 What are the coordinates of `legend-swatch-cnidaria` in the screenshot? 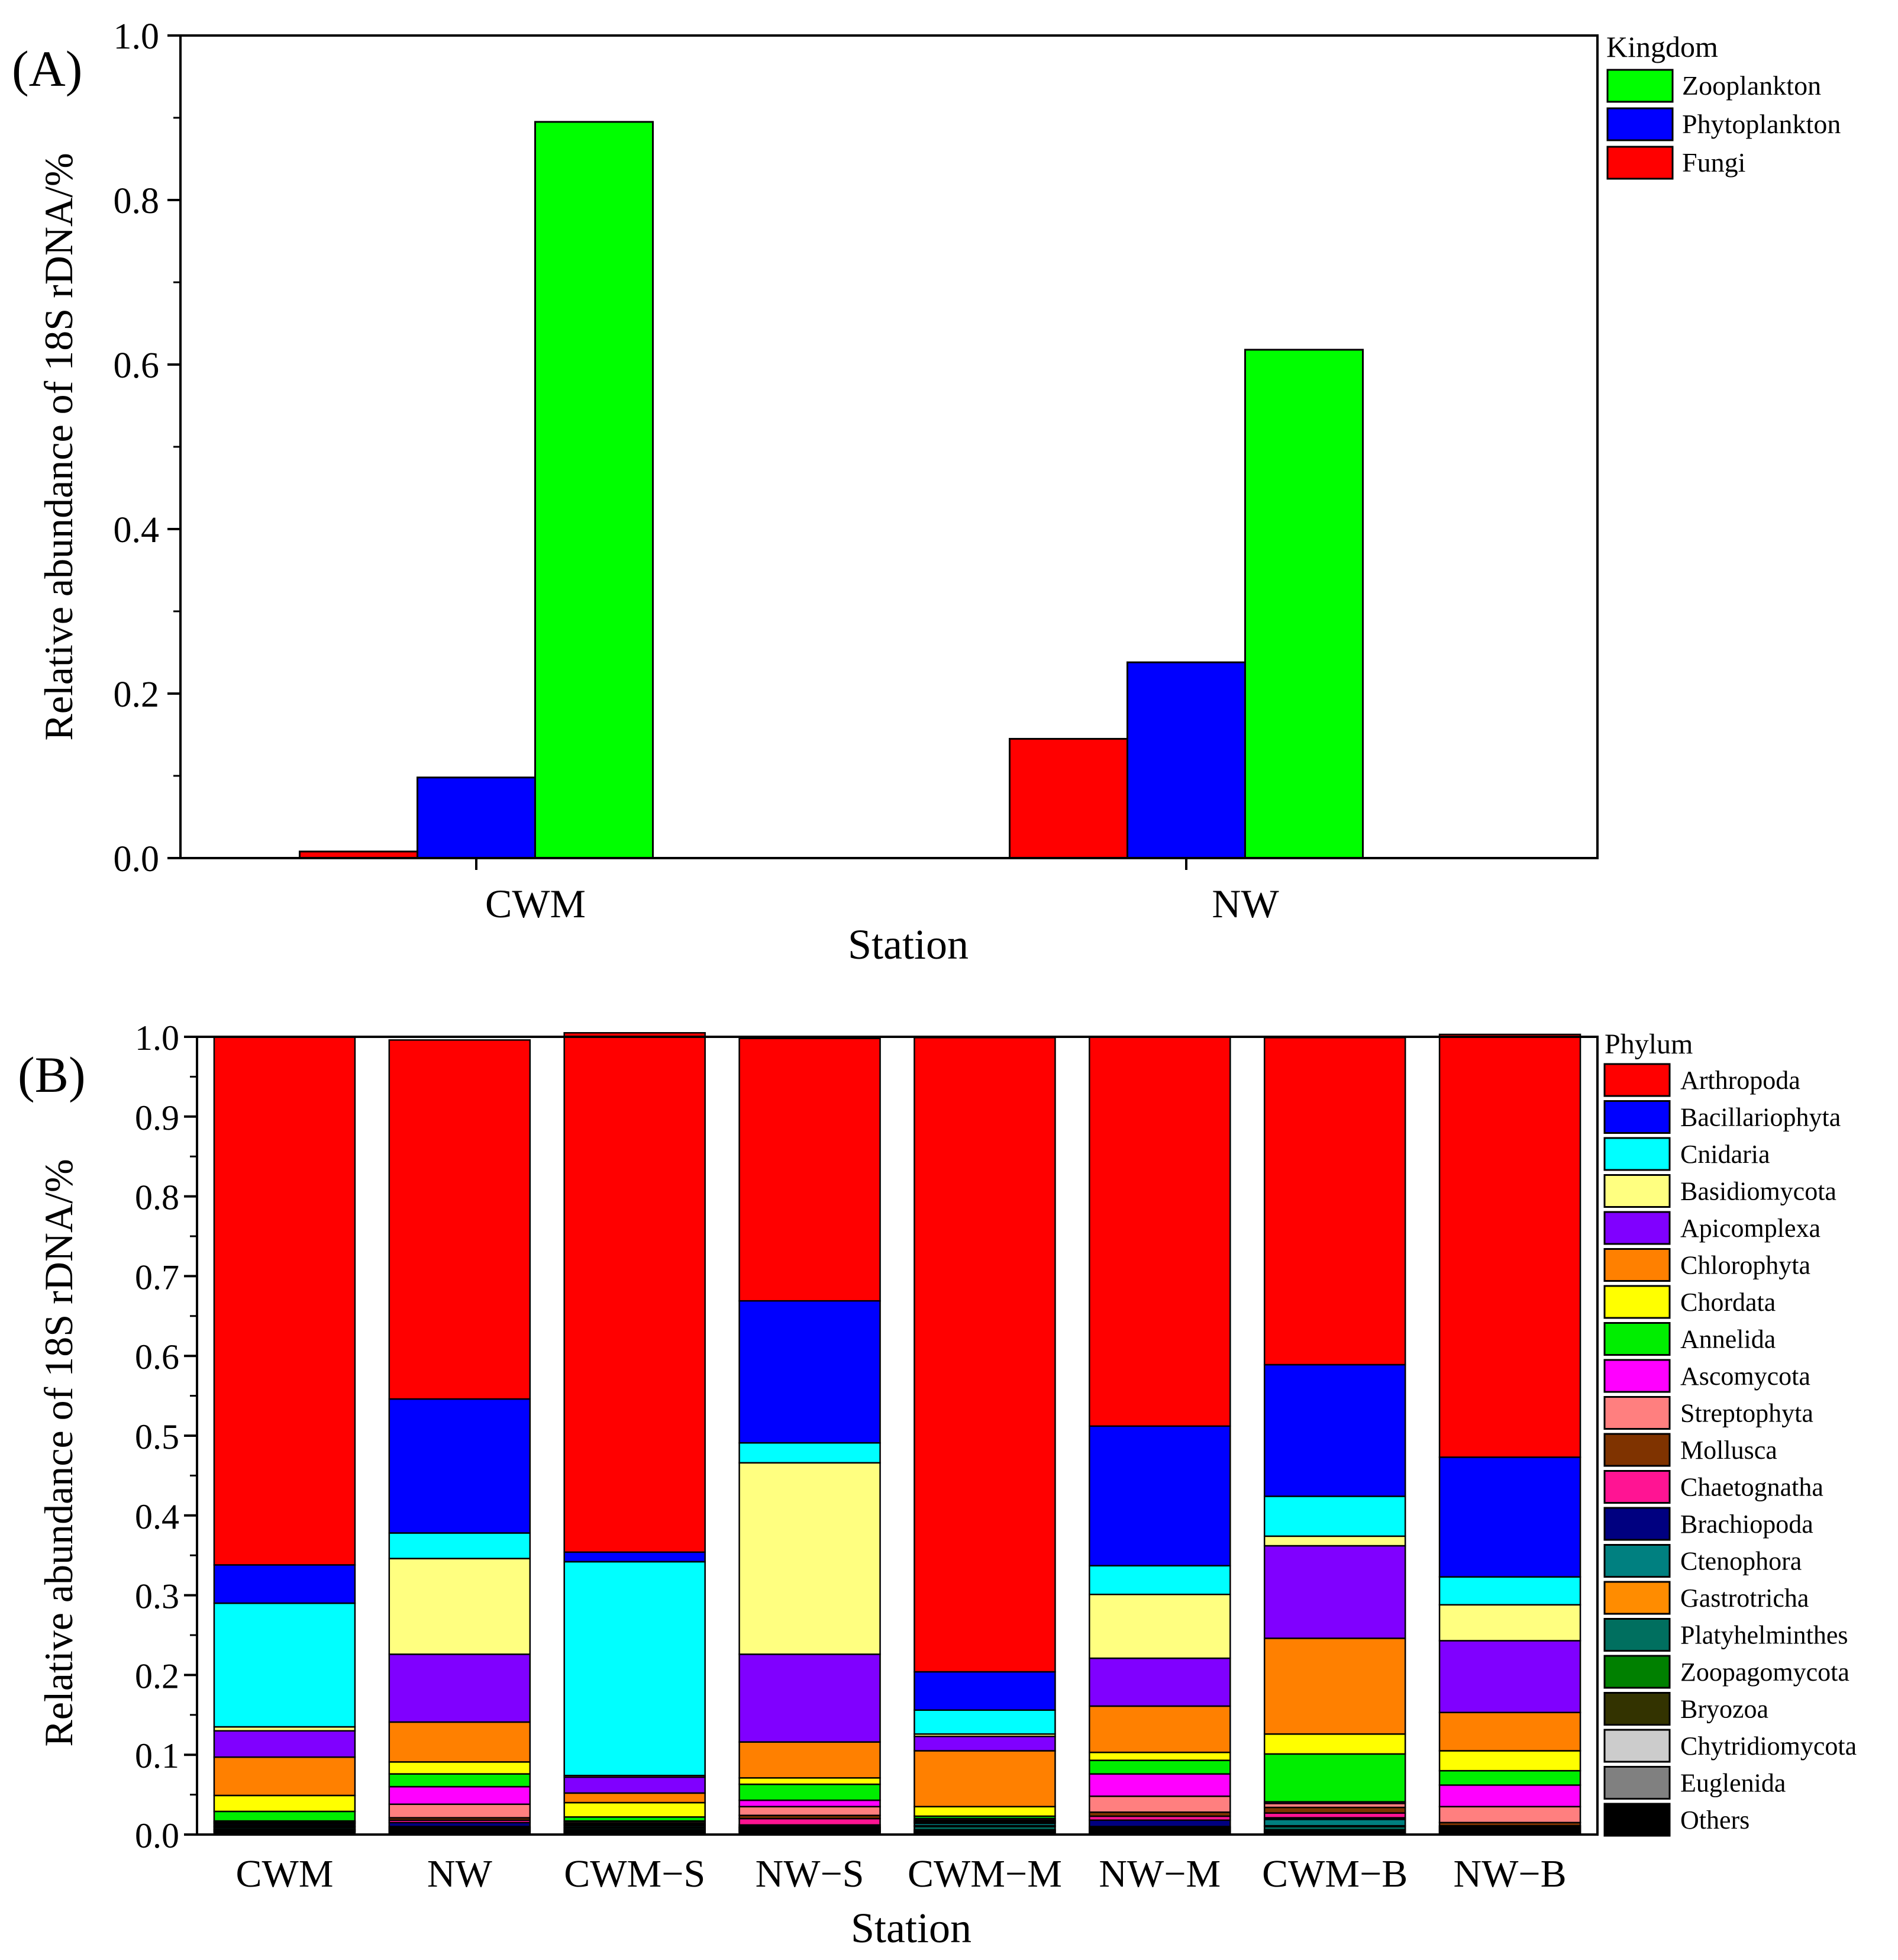 It's located at (1637, 1154).